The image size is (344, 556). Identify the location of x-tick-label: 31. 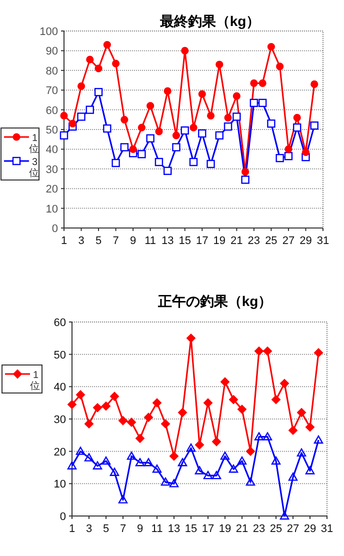
(327, 529).